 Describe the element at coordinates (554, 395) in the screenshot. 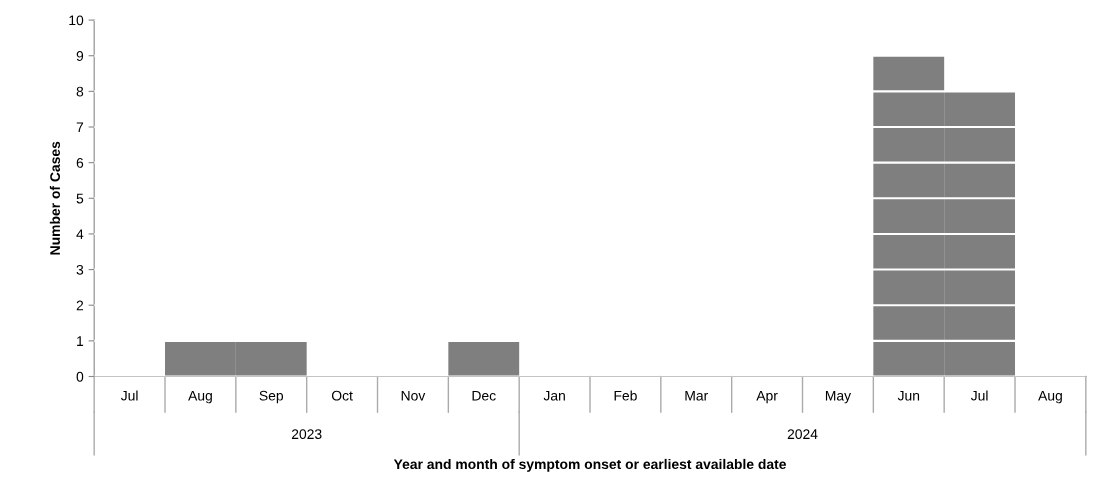

I see `x-tick-label: Jan` at that location.